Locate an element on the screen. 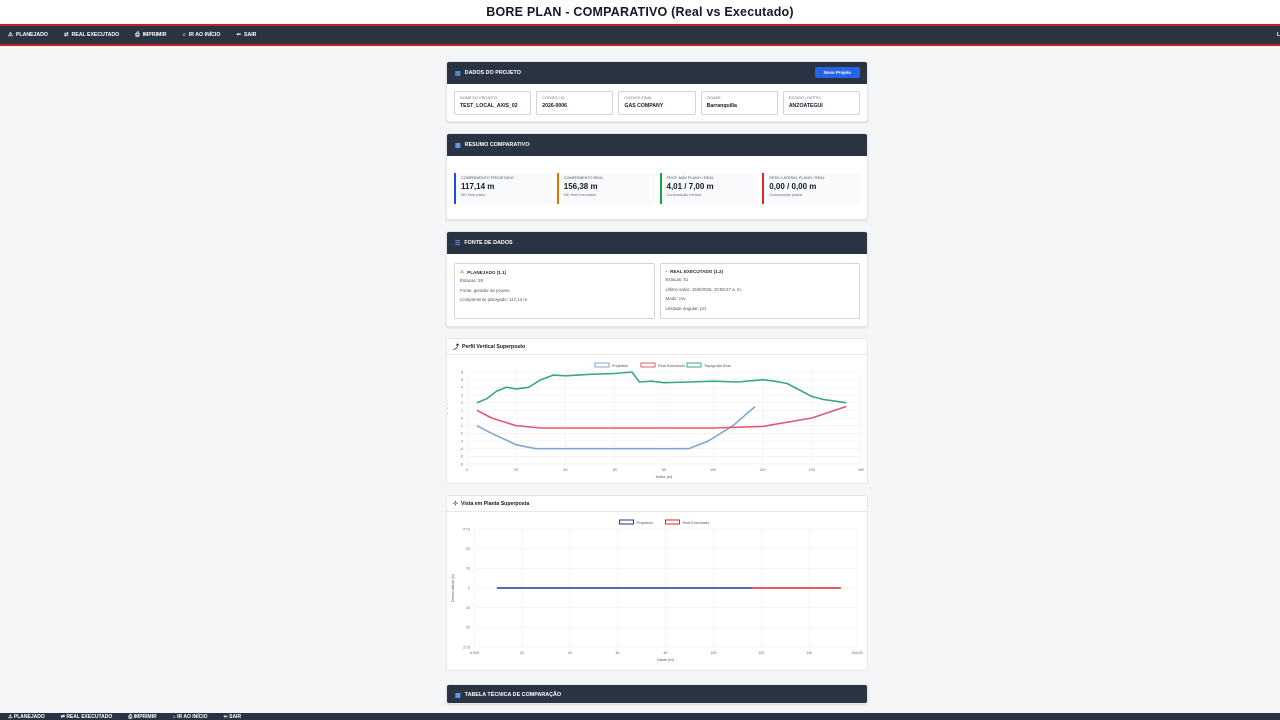 This screenshot has width=1280, height=720. source-line: Modo: csv is located at coordinates (675, 298).